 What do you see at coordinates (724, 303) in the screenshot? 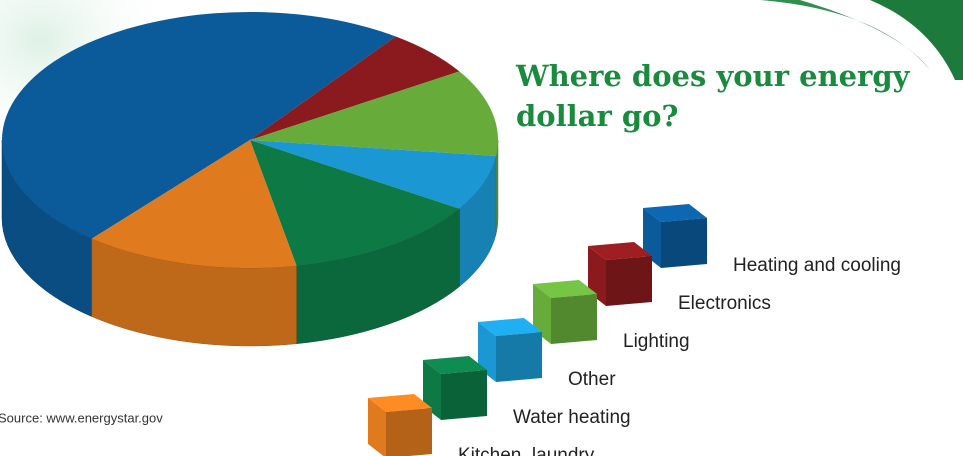
I see `legend-label: Electronics` at bounding box center [724, 303].